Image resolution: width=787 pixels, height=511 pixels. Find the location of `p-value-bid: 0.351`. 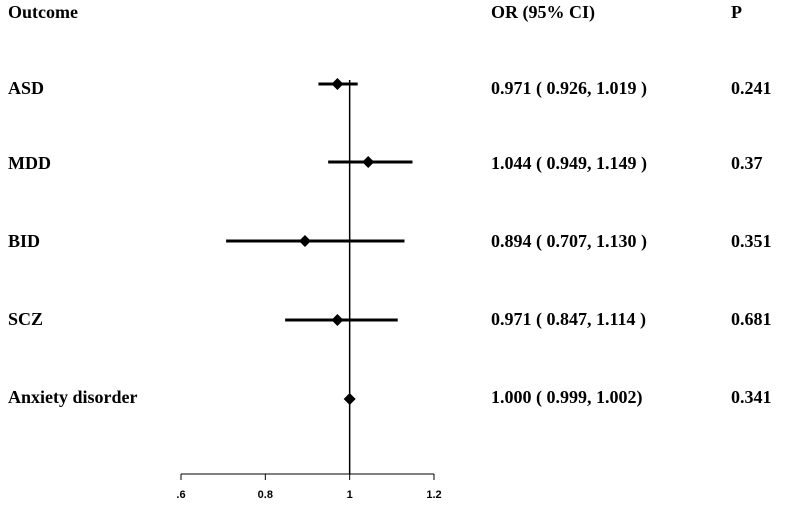

p-value-bid: 0.351 is located at coordinates (751, 241).